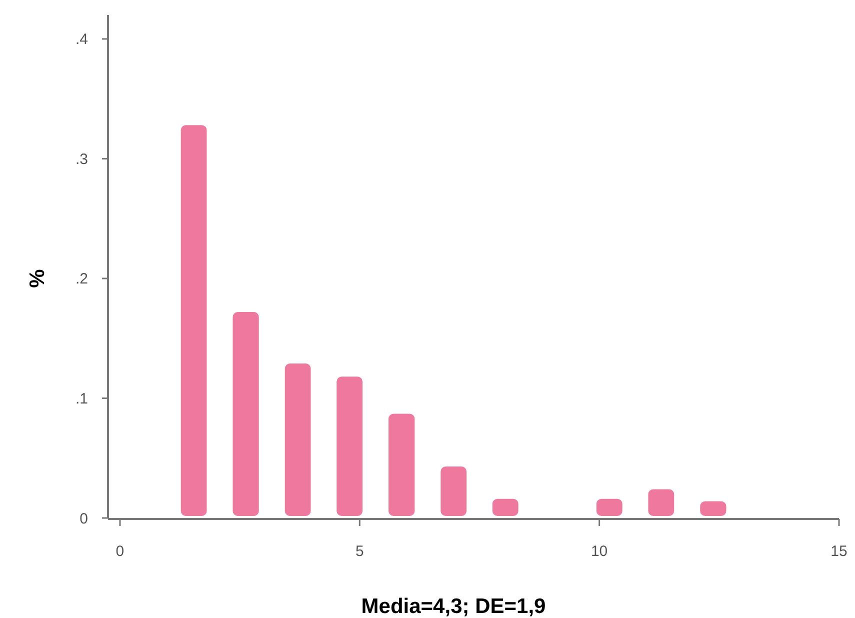 This screenshot has height=618, width=855. I want to click on y-tick-label: .3, so click(81, 159).